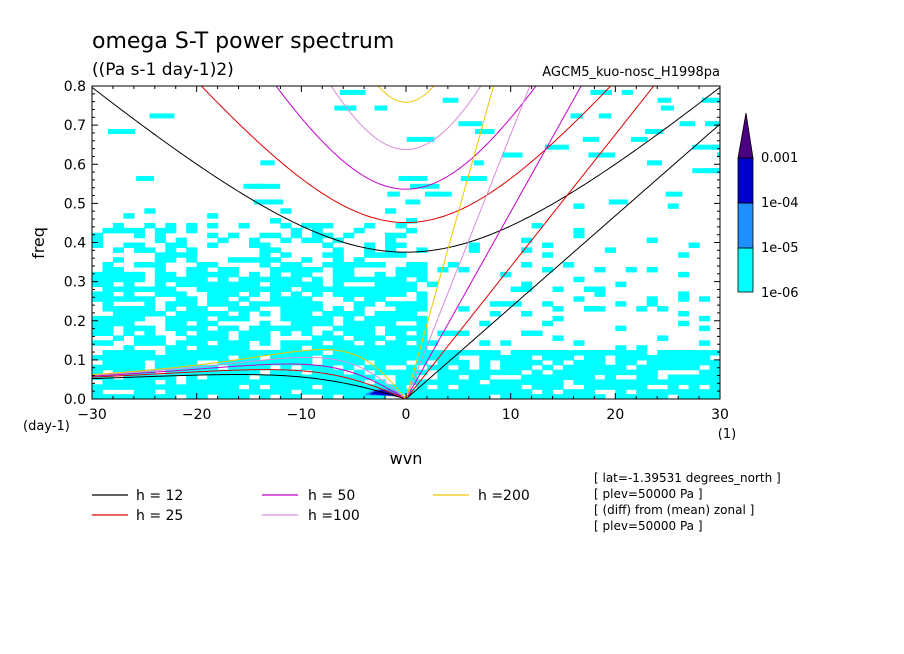  Describe the element at coordinates (674, 510) in the screenshot. I see `info-line-3: [ (diff) from (mean) zonal ]` at that location.